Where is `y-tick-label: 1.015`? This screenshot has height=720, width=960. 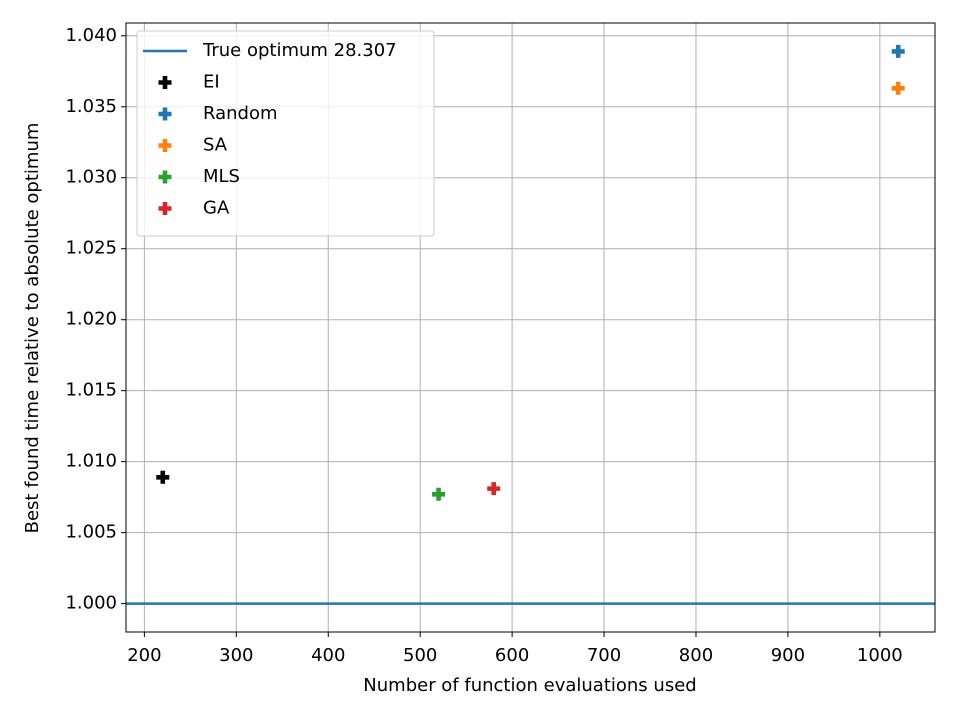
y-tick-label: 1.015 is located at coordinates (91, 390).